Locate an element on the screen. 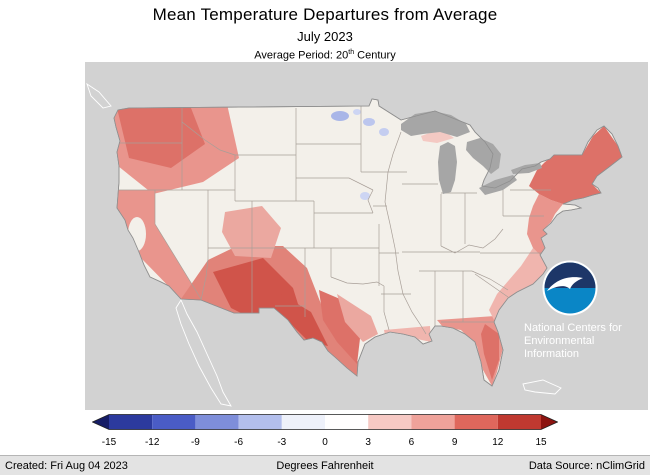  cool-anomaly-minnesota-west is located at coordinates (369, 122).